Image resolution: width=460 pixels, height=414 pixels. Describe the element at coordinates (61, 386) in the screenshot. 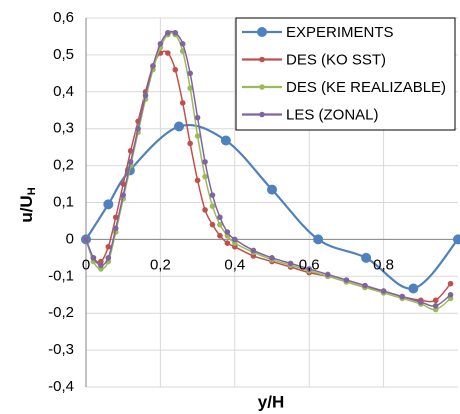

I see `y-tick-label: -0,4` at that location.